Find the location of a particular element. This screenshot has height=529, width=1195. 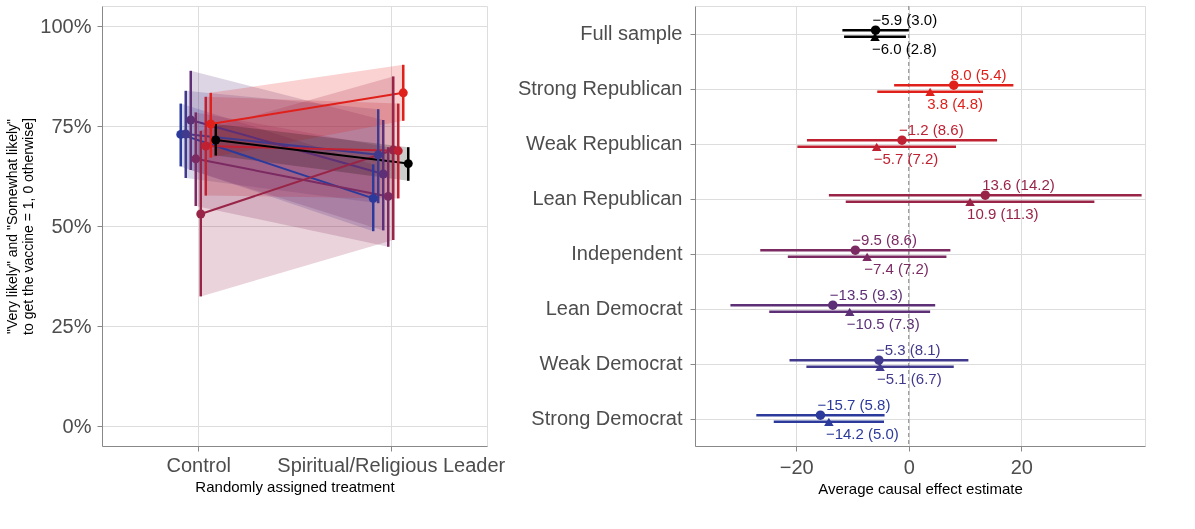

data-label: −15.7 (5.8) is located at coordinates (854, 405).